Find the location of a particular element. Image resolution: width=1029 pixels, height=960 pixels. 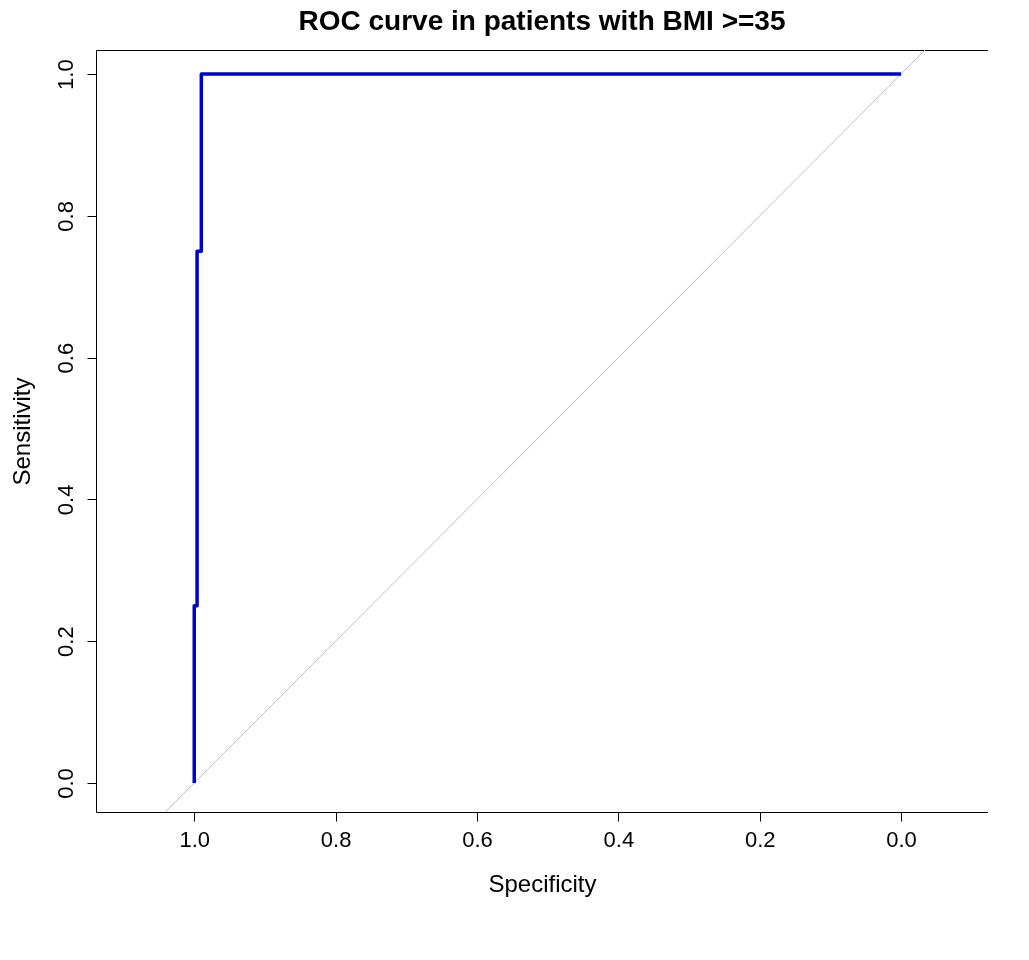

y-tick-label: 1.0 is located at coordinates (65, 74).